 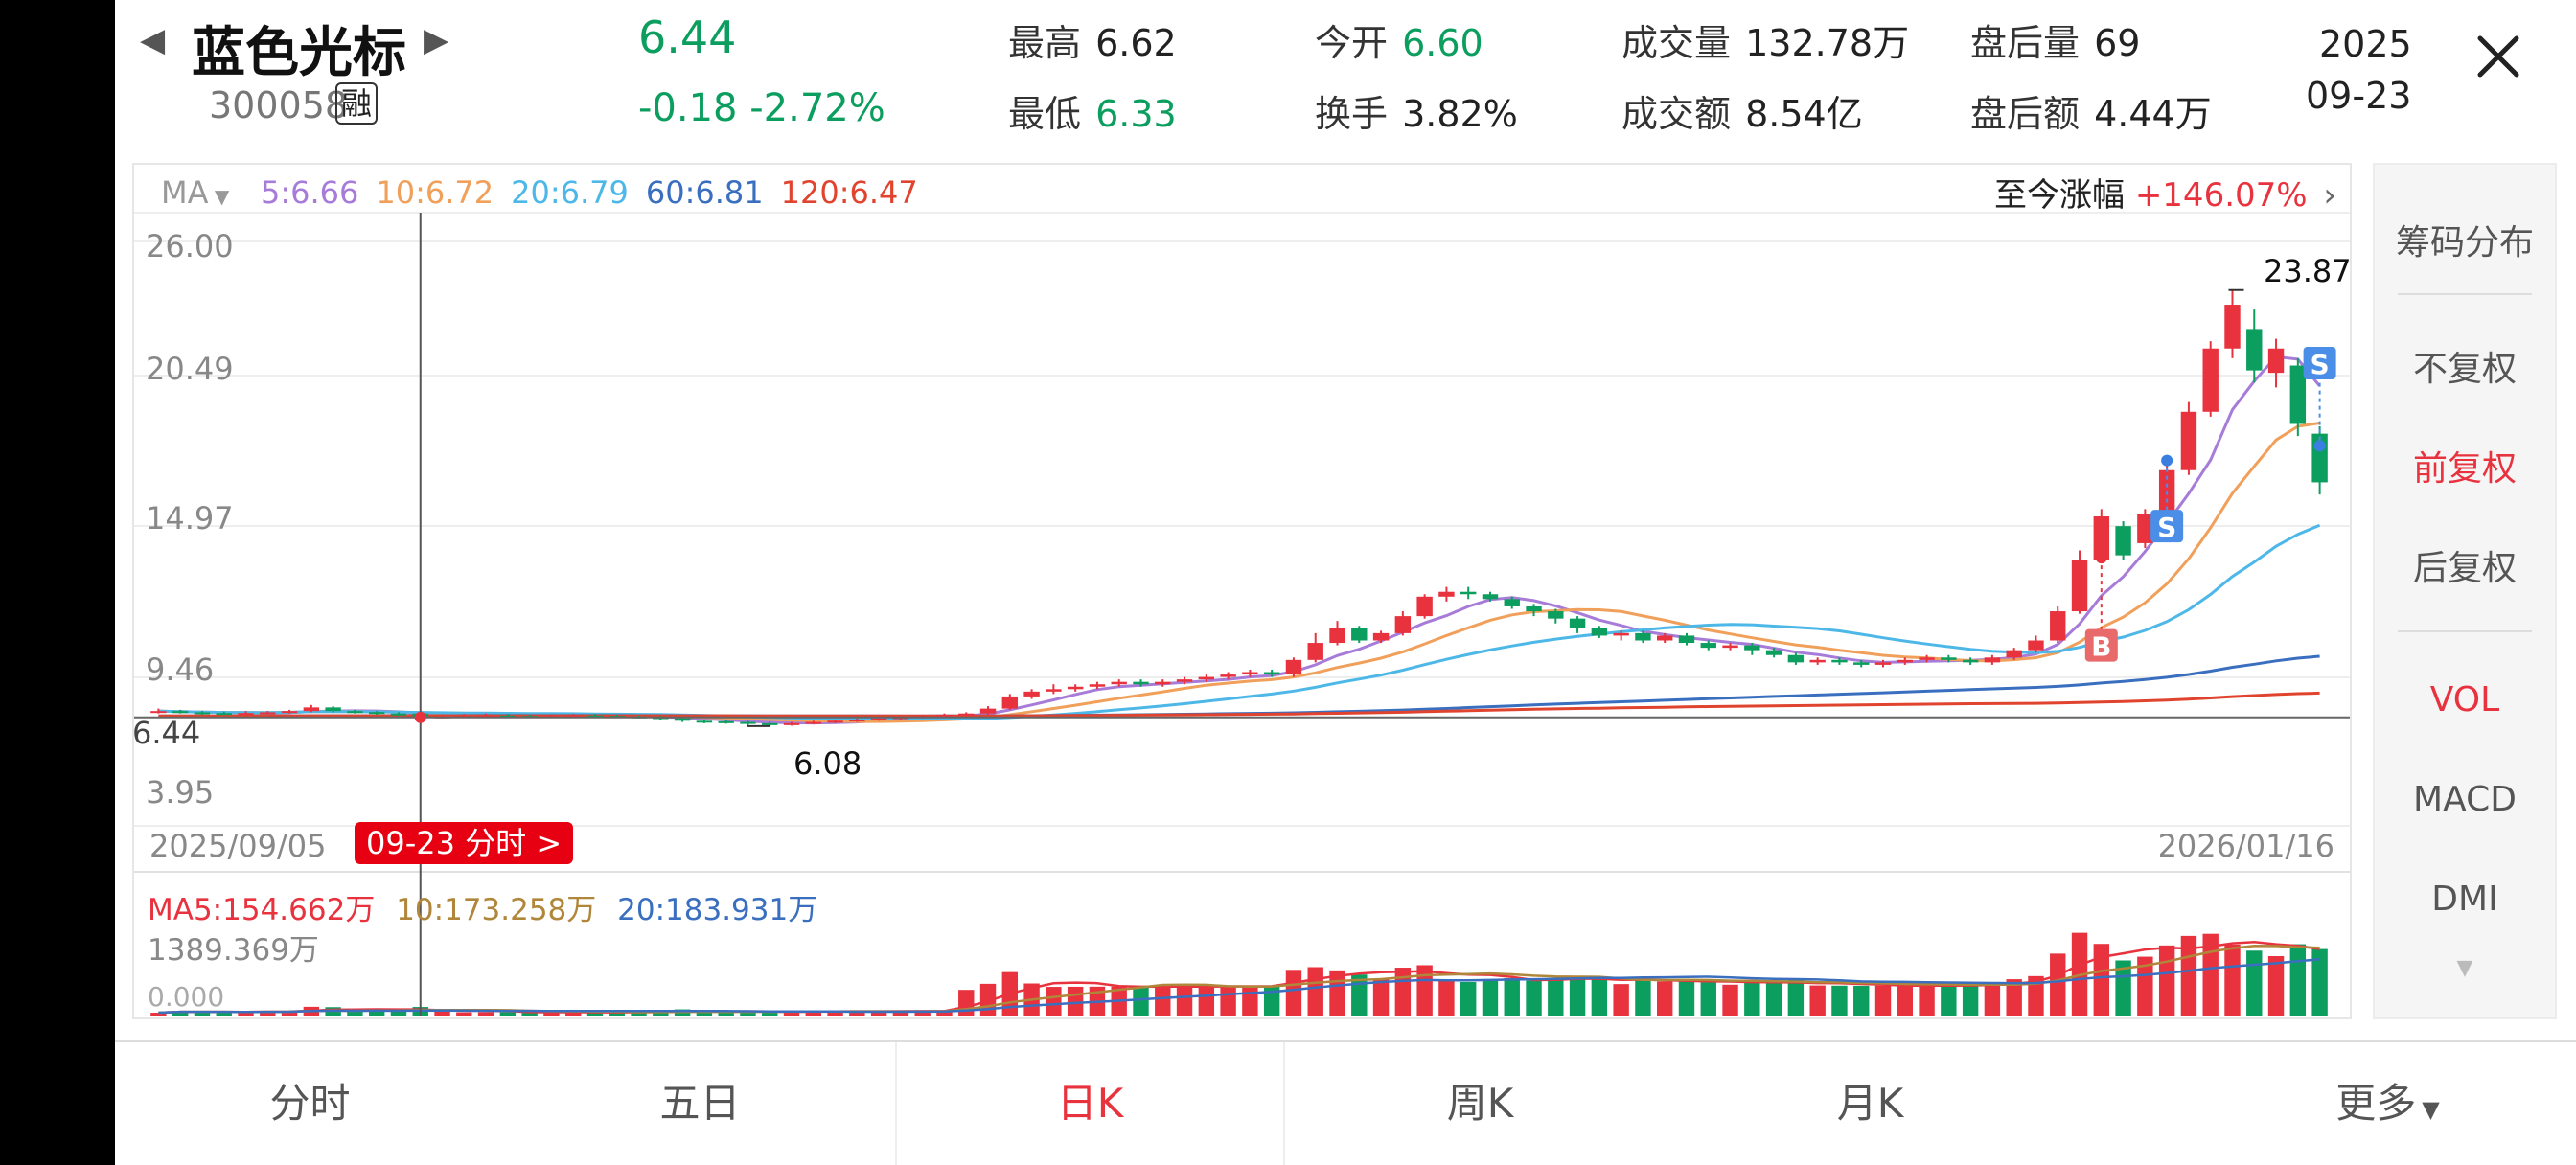 What do you see at coordinates (195, 193) in the screenshot?
I see `ma-selector: MA ▼` at bounding box center [195, 193].